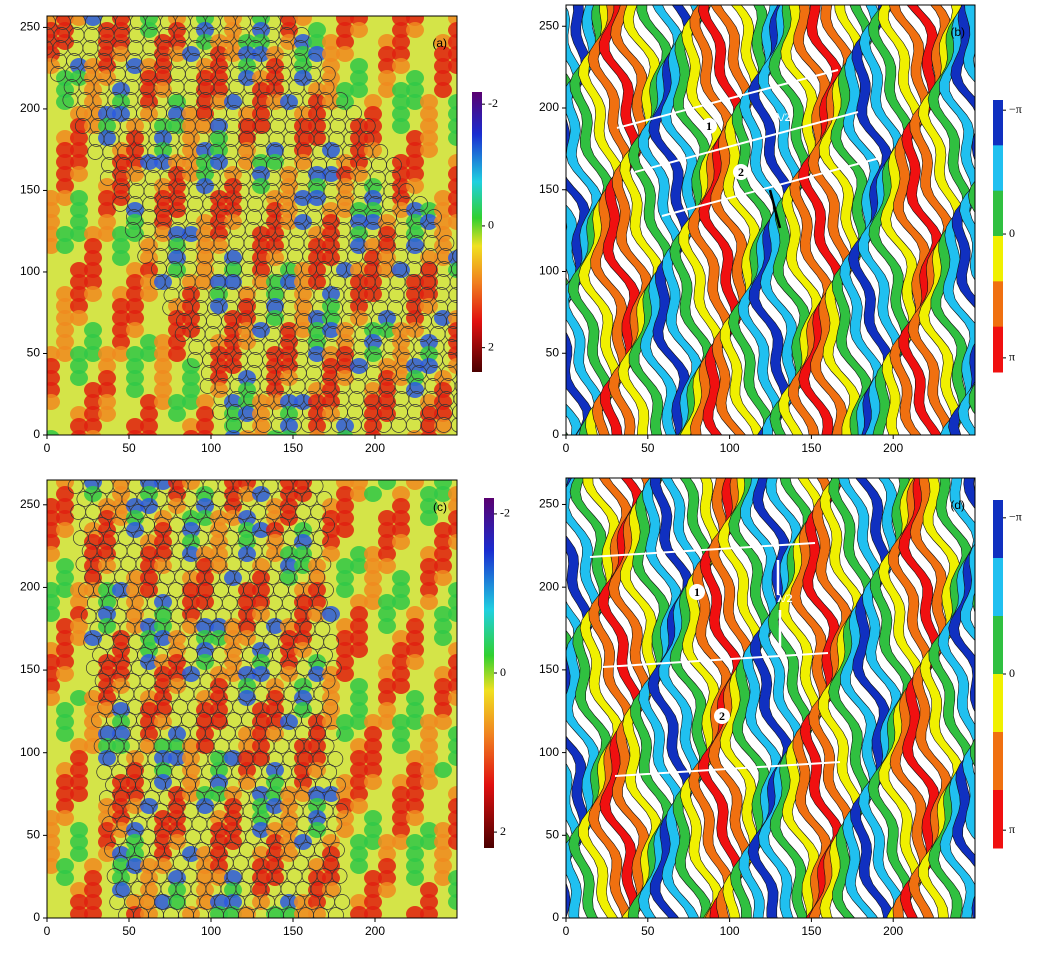 This screenshot has height=958, width=1043. What do you see at coordinates (129, 448) in the screenshot?
I see `x-tick-label: 50` at bounding box center [129, 448].